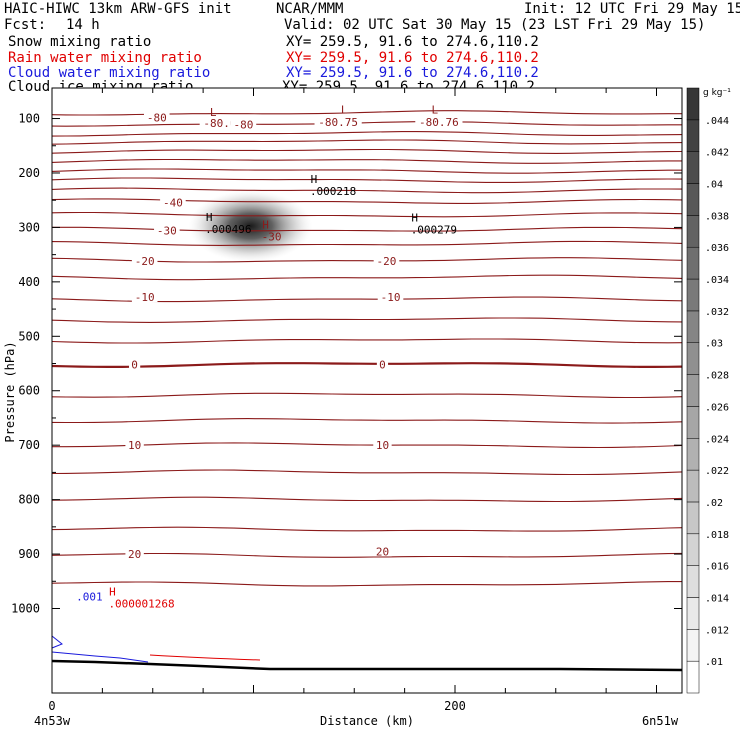 The height and width of the screenshot is (740, 740). I want to click on colorbar-tick-label: .04, so click(714, 185).